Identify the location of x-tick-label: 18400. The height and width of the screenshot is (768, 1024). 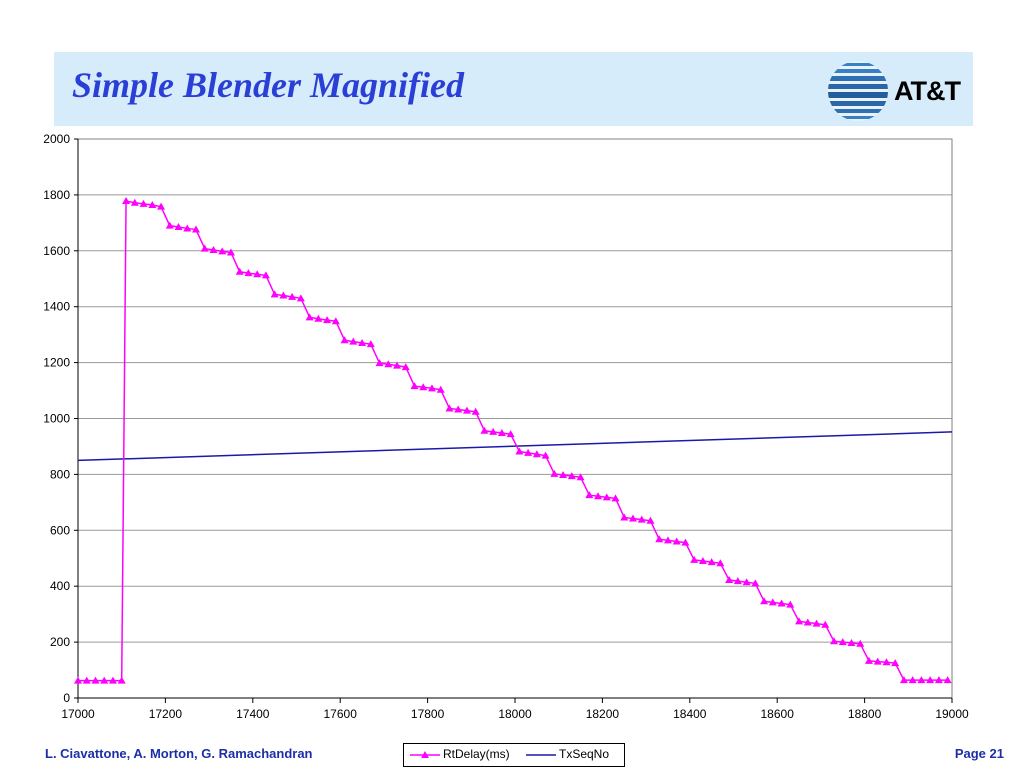
(690, 714).